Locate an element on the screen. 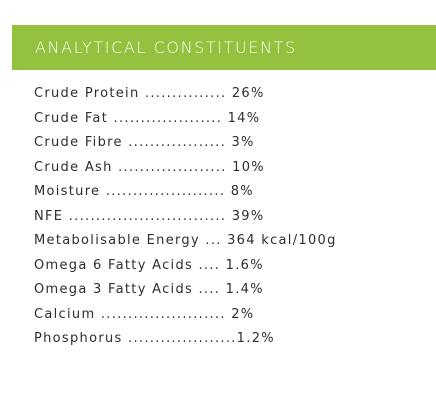 Image resolution: width=436 pixels, height=405 pixels. constituent-row: Crude Protein ............... 26% is located at coordinates (149, 93).